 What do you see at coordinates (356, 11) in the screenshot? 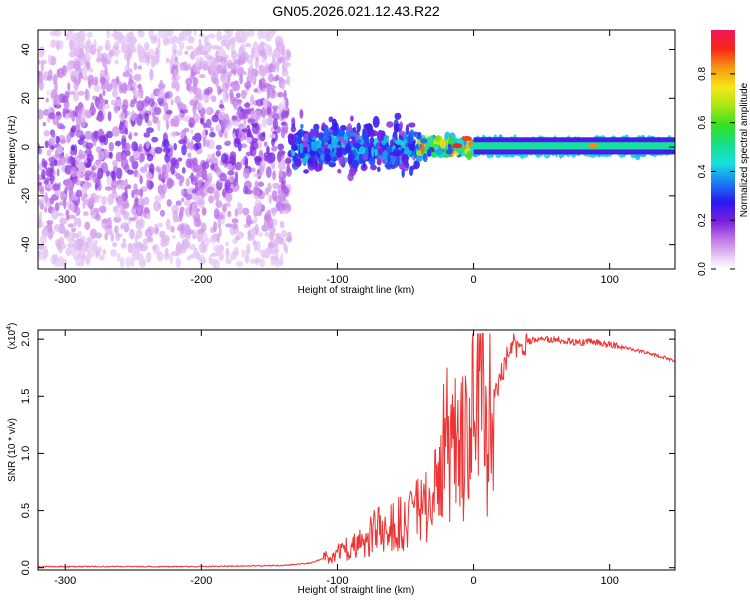
I see `figure-title: GN05.2026.021.12.43.R22` at bounding box center [356, 11].